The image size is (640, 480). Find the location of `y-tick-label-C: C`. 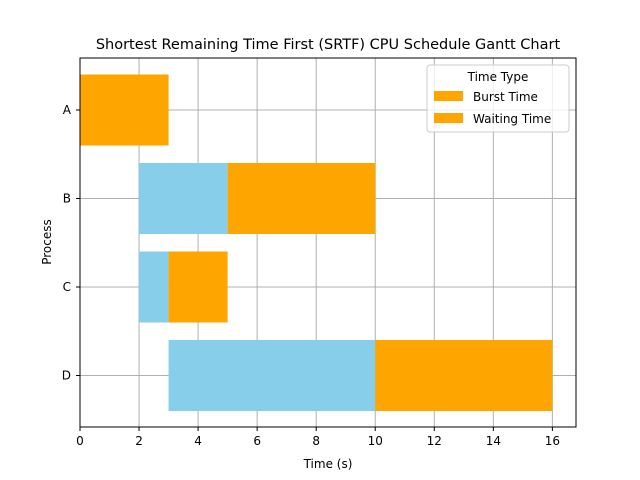

y-tick-label-C: C is located at coordinates (67, 287).